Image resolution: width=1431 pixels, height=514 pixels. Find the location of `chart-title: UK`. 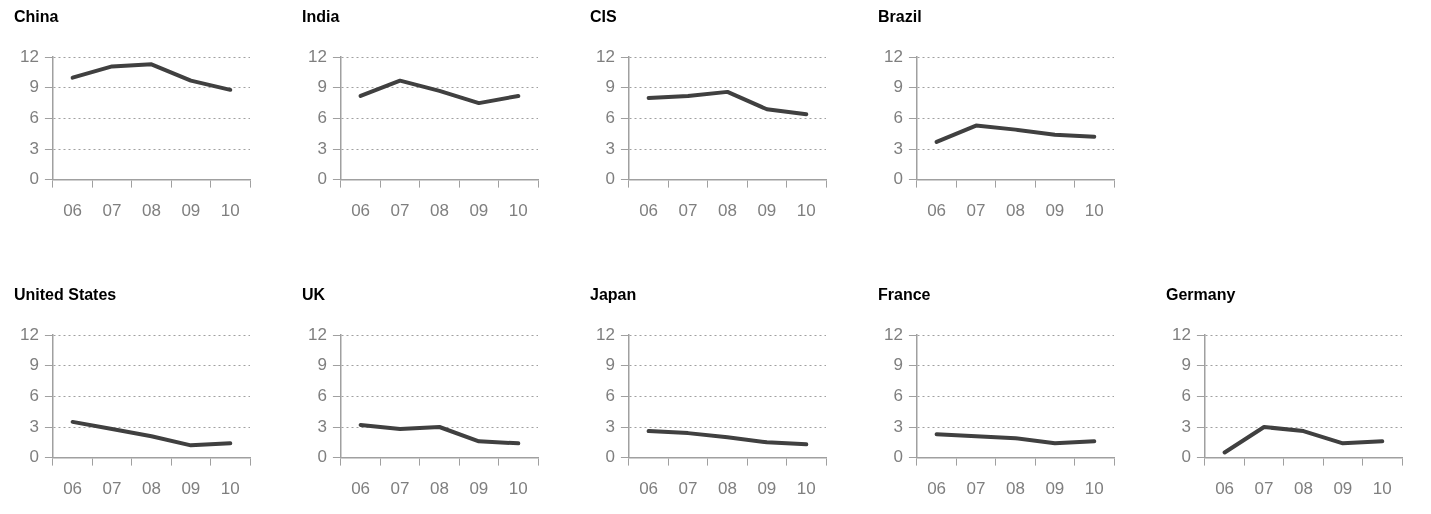

chart-title: UK is located at coordinates (314, 295).